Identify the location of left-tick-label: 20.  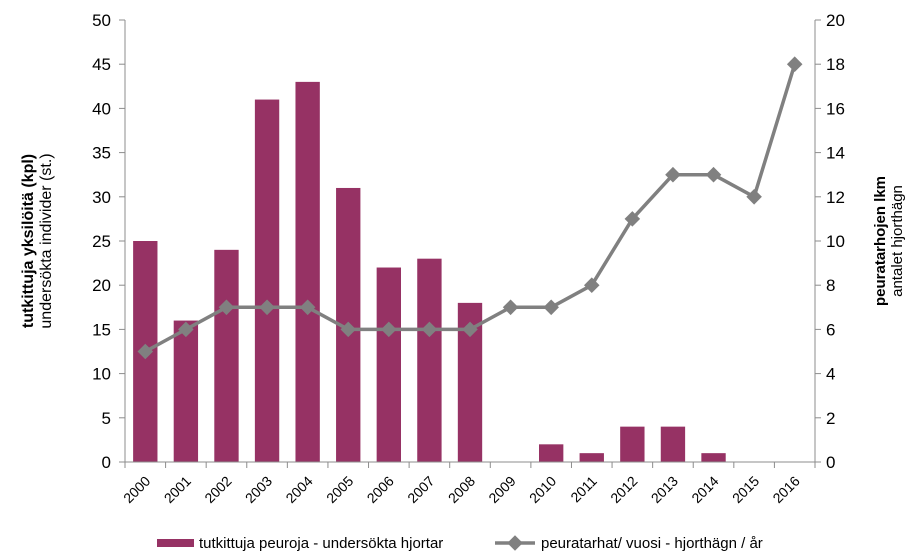
(101, 285).